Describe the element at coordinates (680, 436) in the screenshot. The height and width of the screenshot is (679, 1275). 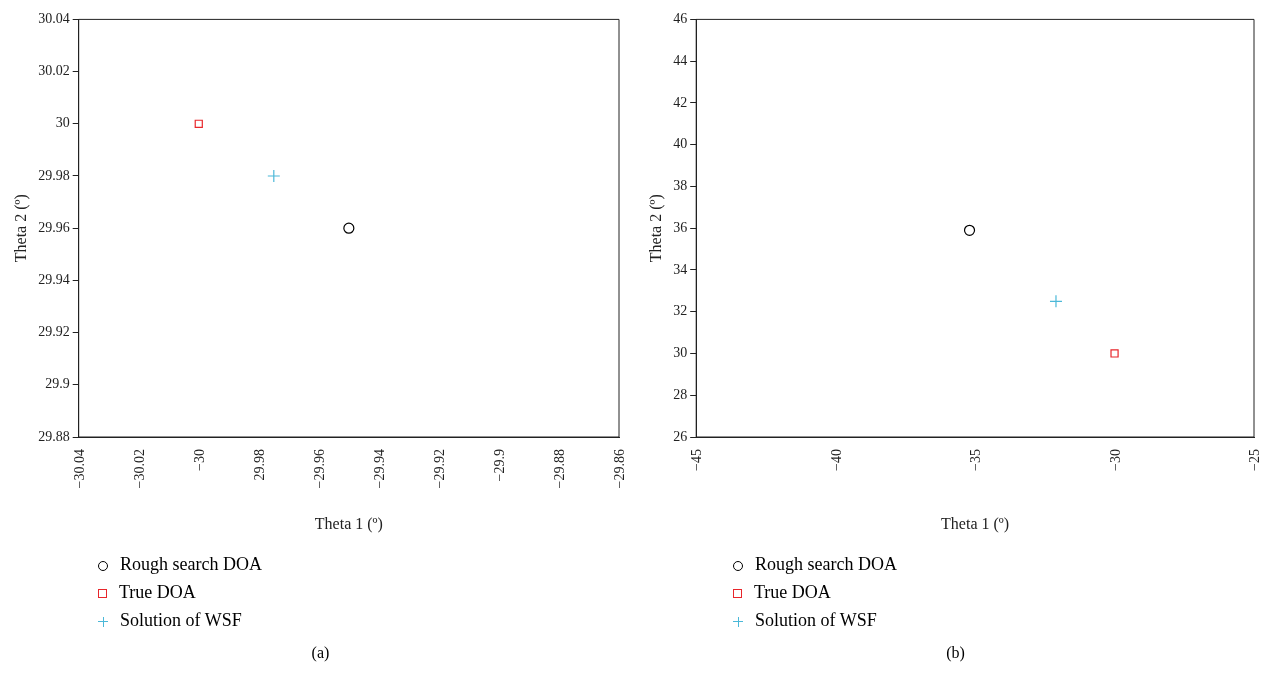
I see `y-tick-label: 26` at that location.